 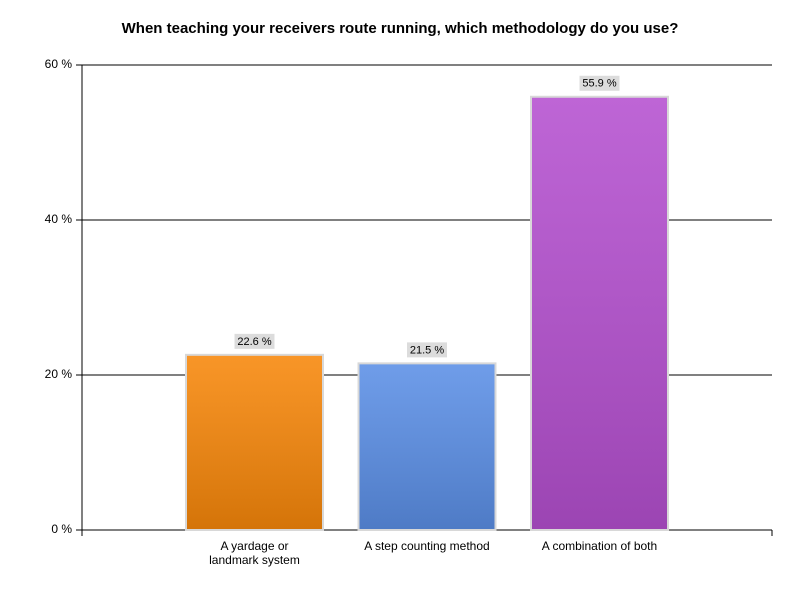 I want to click on x-tick-label: A step counting method, so click(x=427, y=546).